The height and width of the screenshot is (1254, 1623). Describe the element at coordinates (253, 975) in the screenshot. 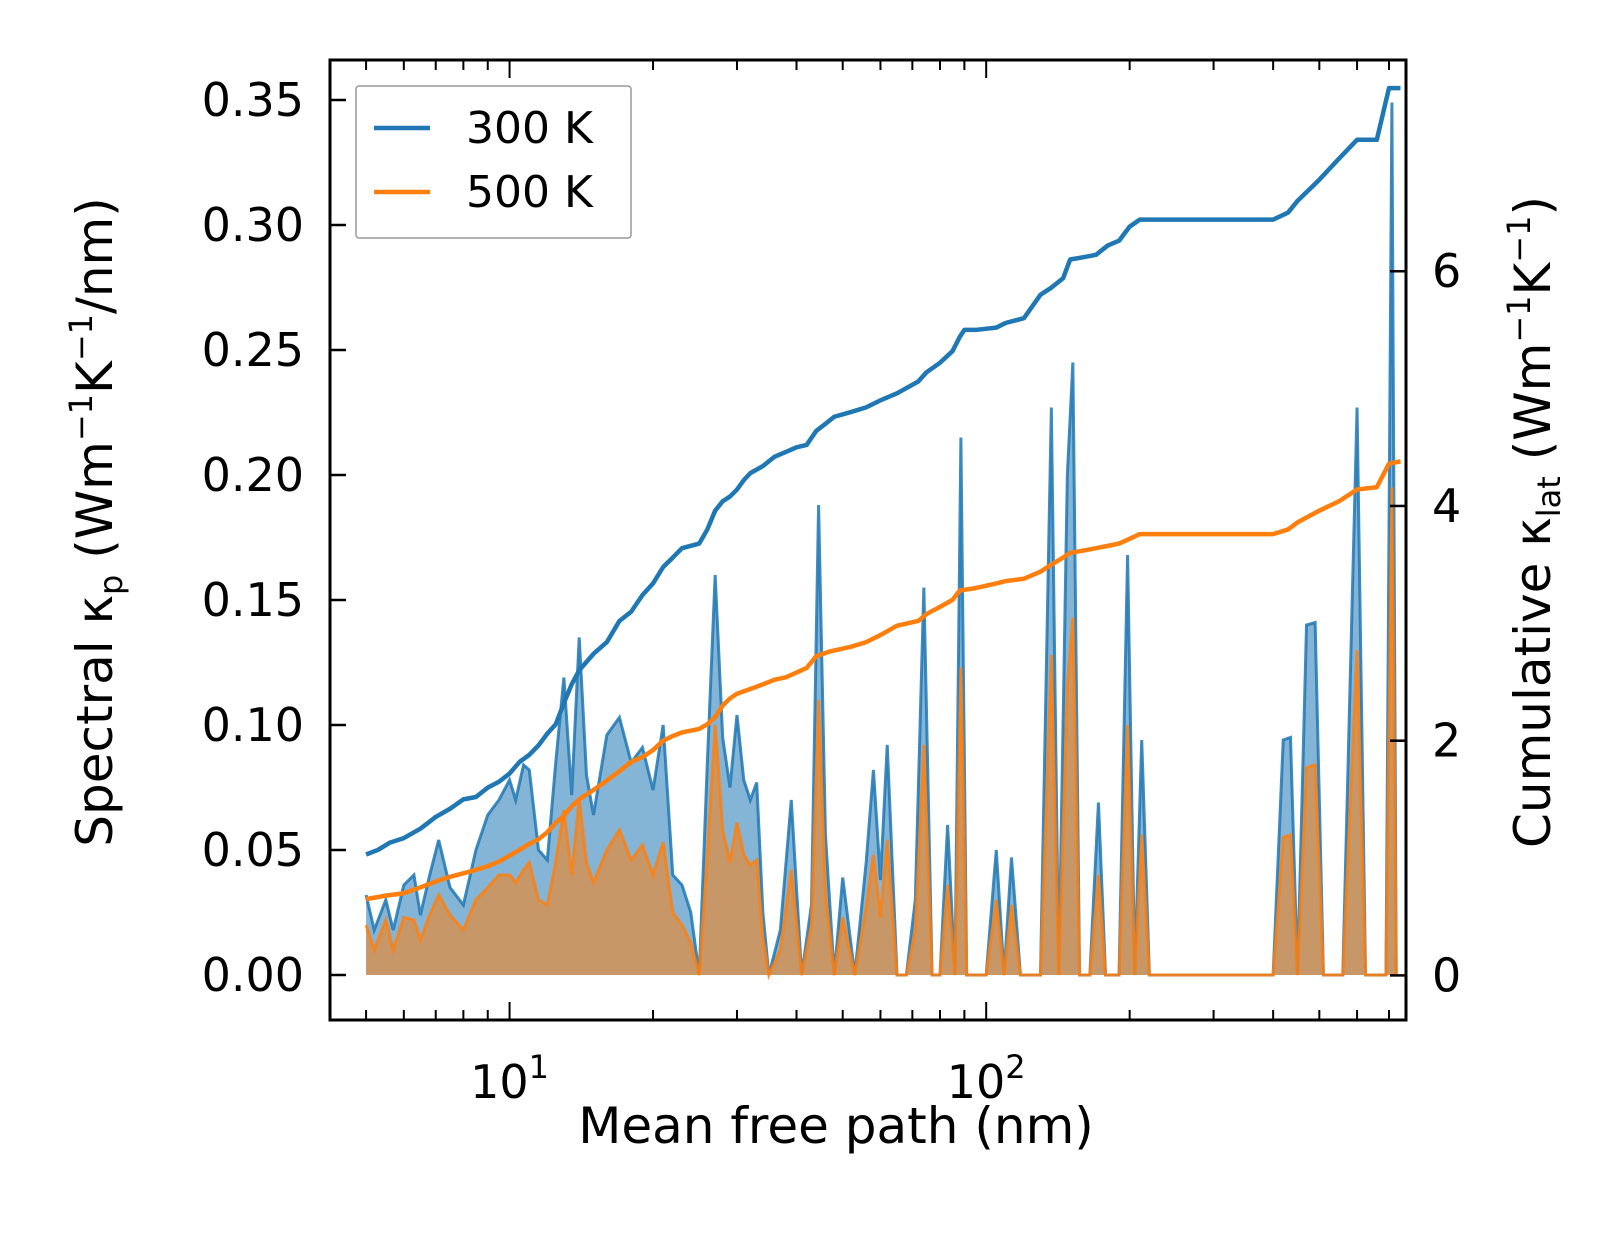

I see `y-left-tick-label: 0.00` at that location.